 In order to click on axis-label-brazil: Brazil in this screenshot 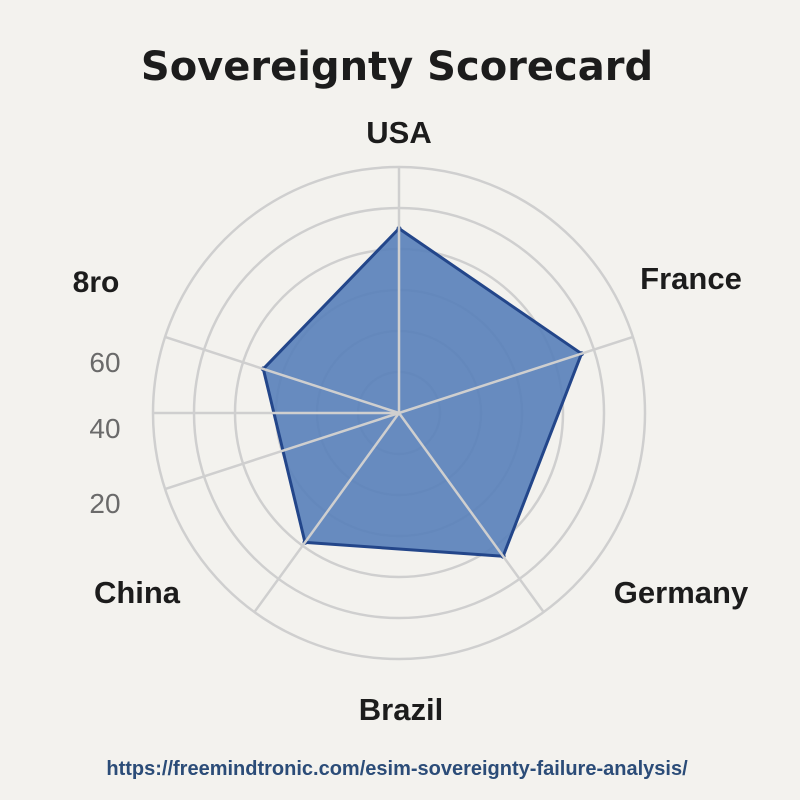, I will do `click(401, 709)`.